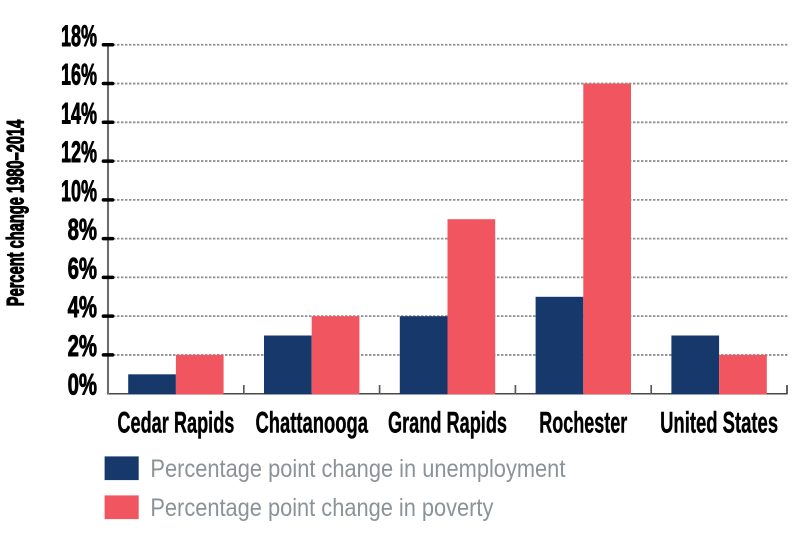 The height and width of the screenshot is (550, 800). Describe the element at coordinates (79, 152) in the screenshot. I see `svg-text: 12%` at that location.